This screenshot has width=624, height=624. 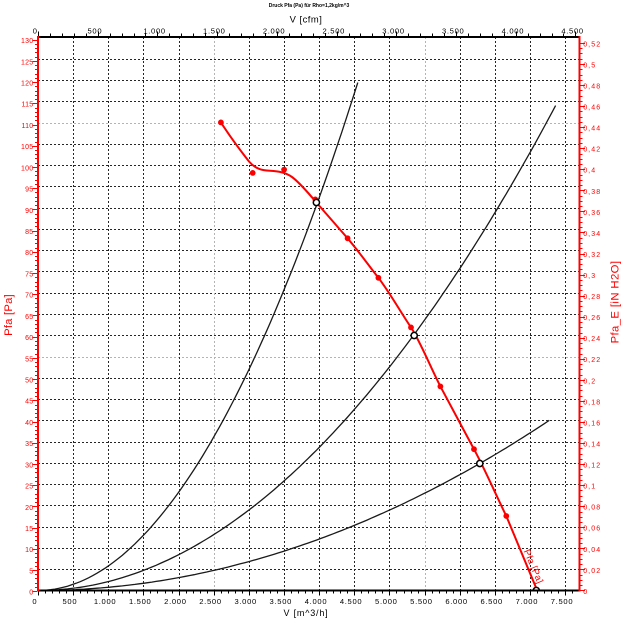 I want to click on svg-text: 0,26, so click(x=592, y=318).